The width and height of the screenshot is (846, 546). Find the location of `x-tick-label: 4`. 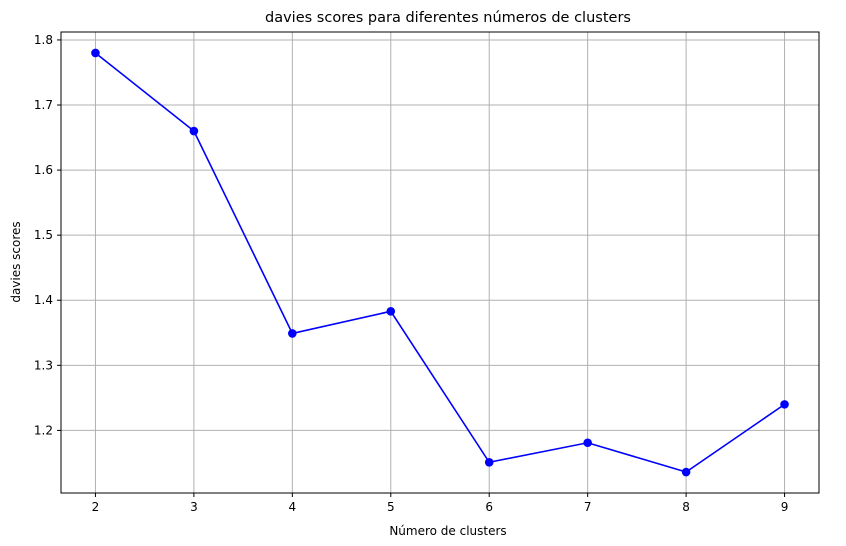

x-tick-label: 4 is located at coordinates (293, 507).